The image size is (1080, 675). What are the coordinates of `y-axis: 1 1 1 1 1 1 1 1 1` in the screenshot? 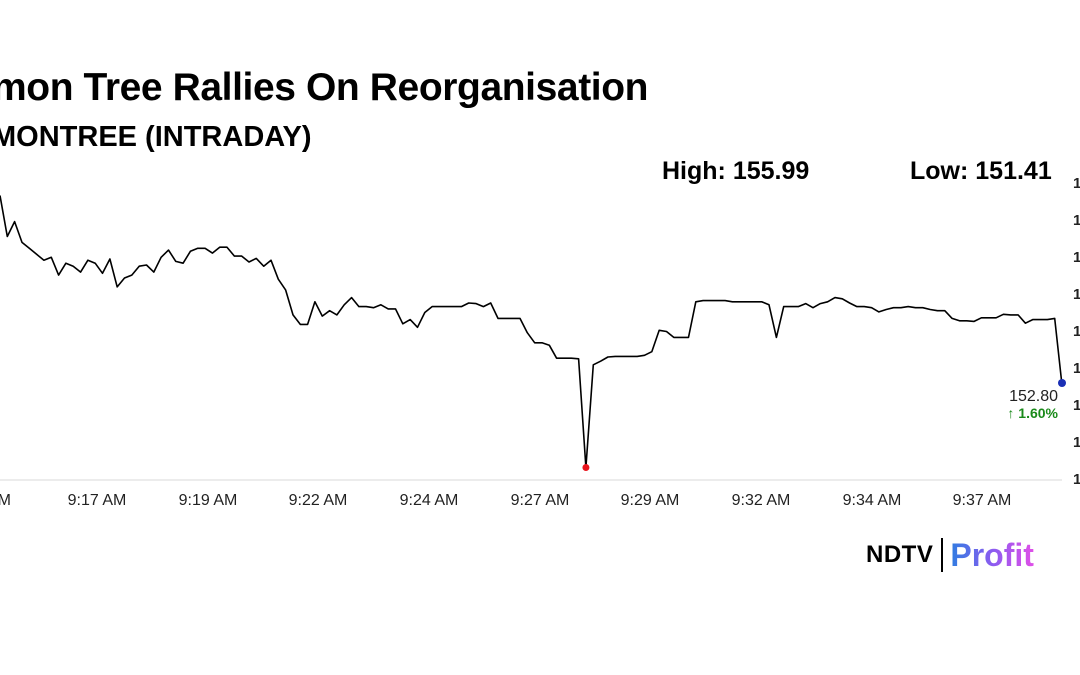 It's located at (1076, 331).